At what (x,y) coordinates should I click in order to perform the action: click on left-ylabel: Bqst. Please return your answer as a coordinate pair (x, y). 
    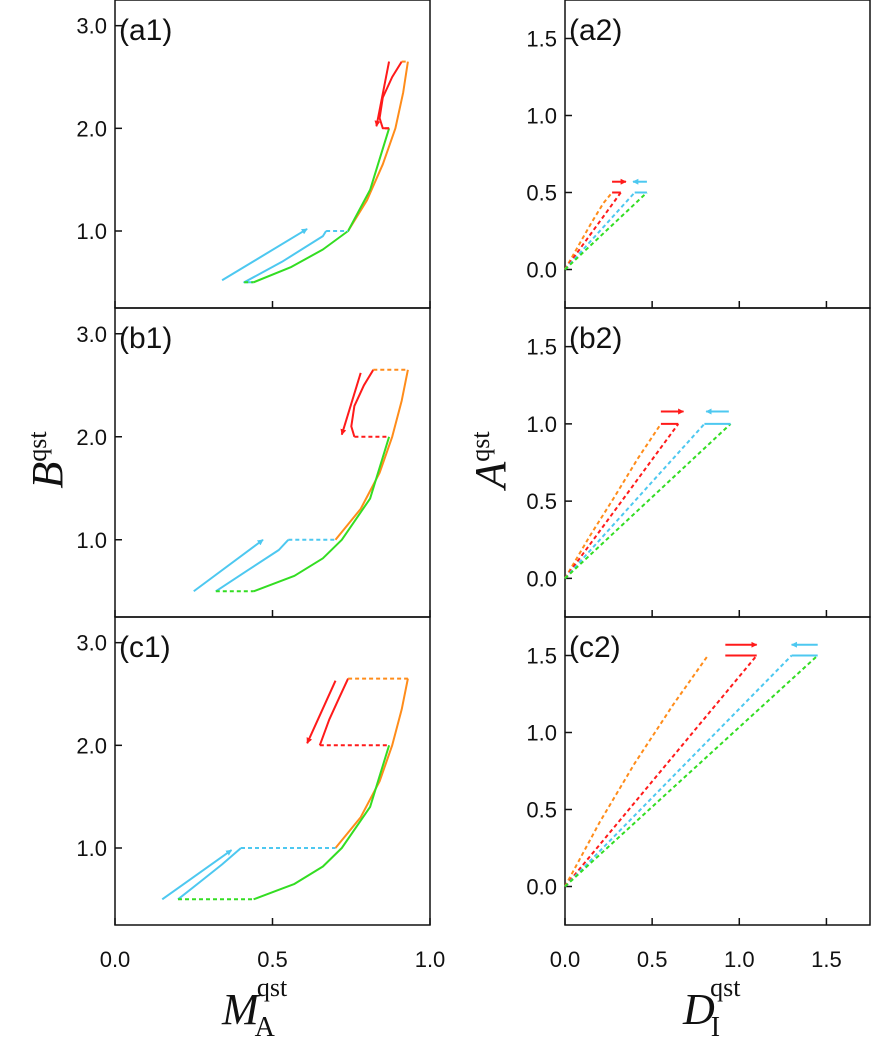
    Looking at the image, I should click on (47, 460).